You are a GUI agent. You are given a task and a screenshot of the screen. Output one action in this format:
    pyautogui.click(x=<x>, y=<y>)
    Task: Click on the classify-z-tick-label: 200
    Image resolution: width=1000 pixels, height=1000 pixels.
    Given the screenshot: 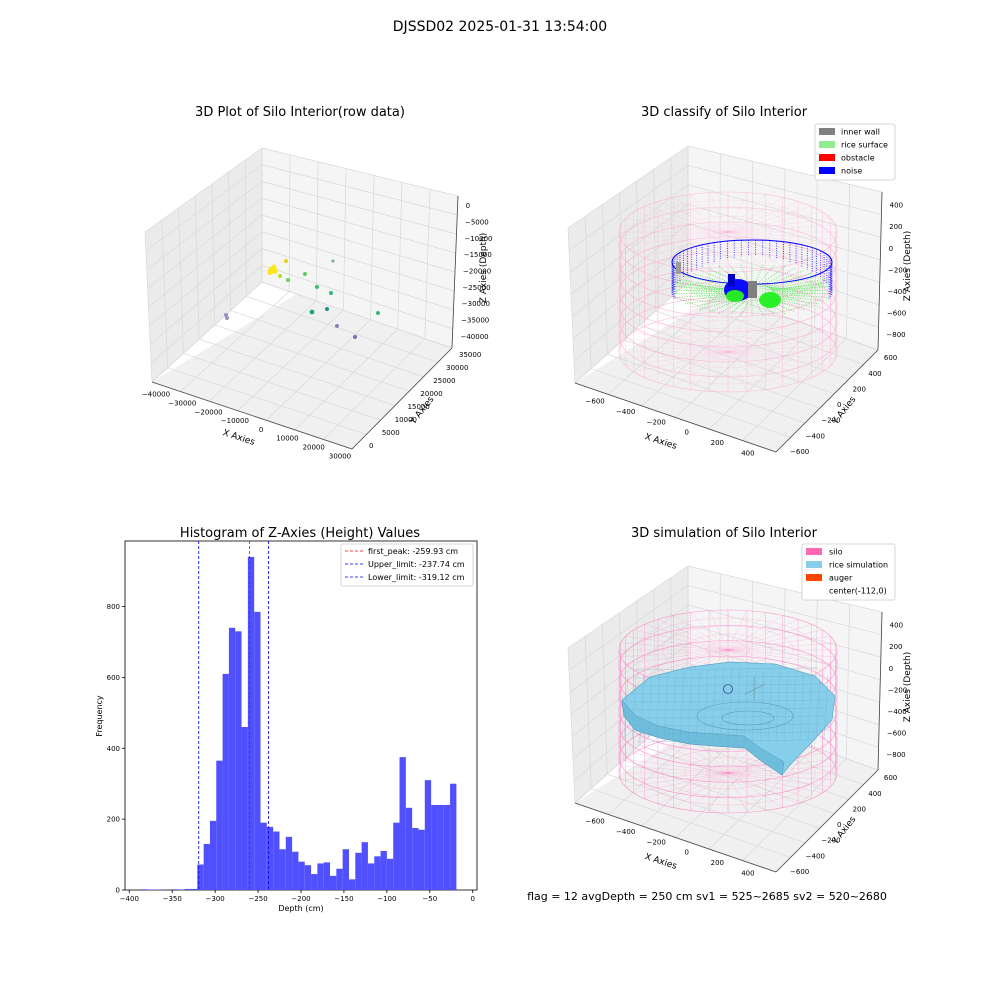 What is the action you would take?
    pyautogui.click(x=895, y=227)
    